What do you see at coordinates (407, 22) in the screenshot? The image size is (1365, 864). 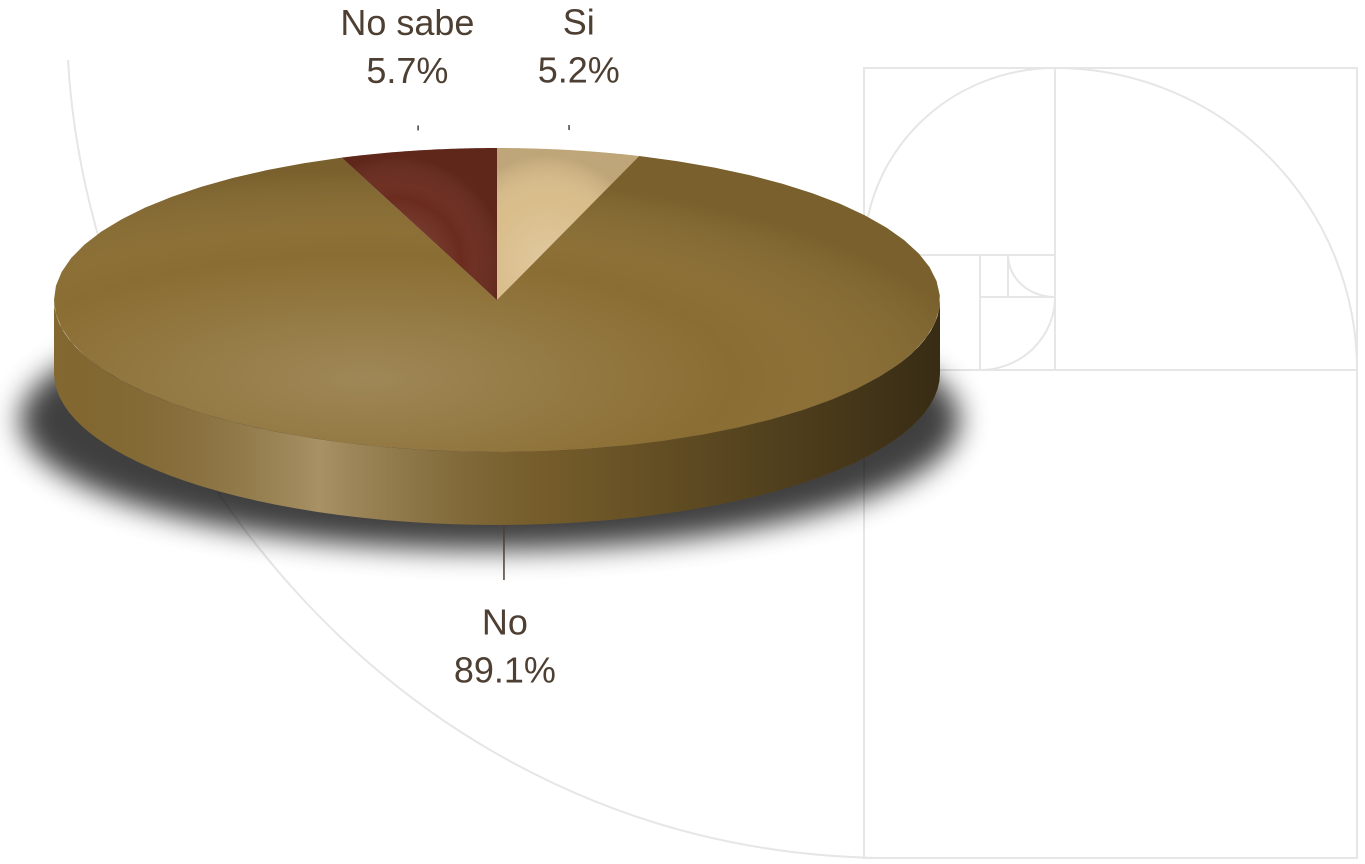 I see `category-label: No sabe` at bounding box center [407, 22].